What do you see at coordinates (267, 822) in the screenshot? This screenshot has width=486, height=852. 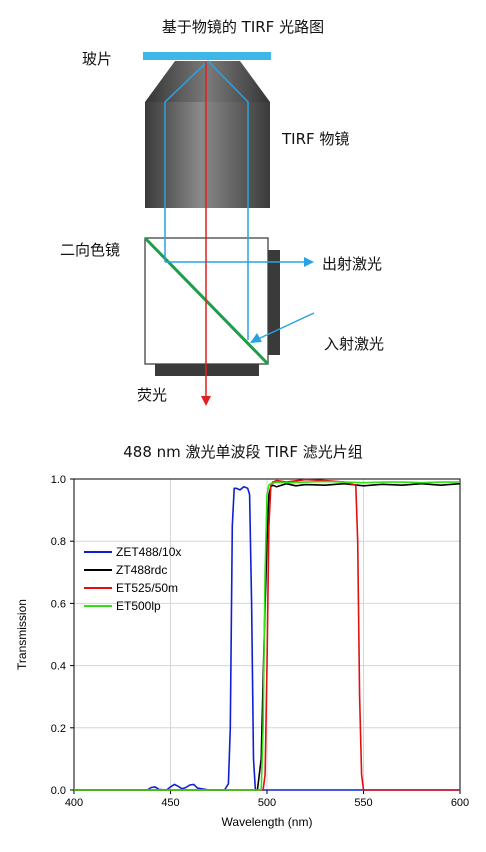 I see `x-axis-title: Wavelength (nm)` at bounding box center [267, 822].